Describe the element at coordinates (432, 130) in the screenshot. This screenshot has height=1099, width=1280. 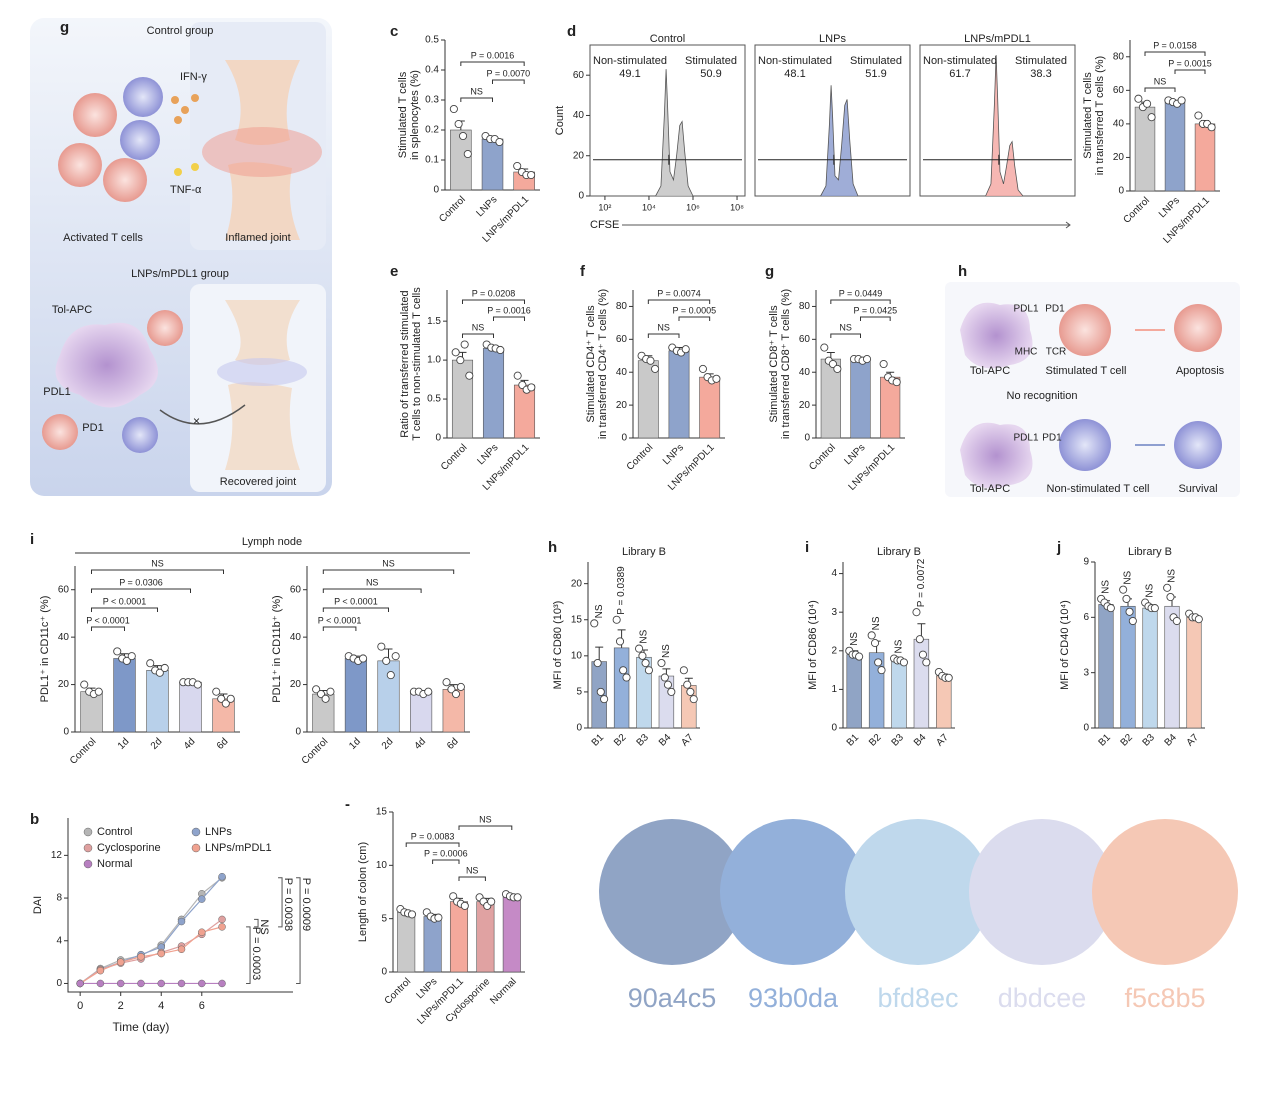
I see `y-tick-label: 0.2` at that location.